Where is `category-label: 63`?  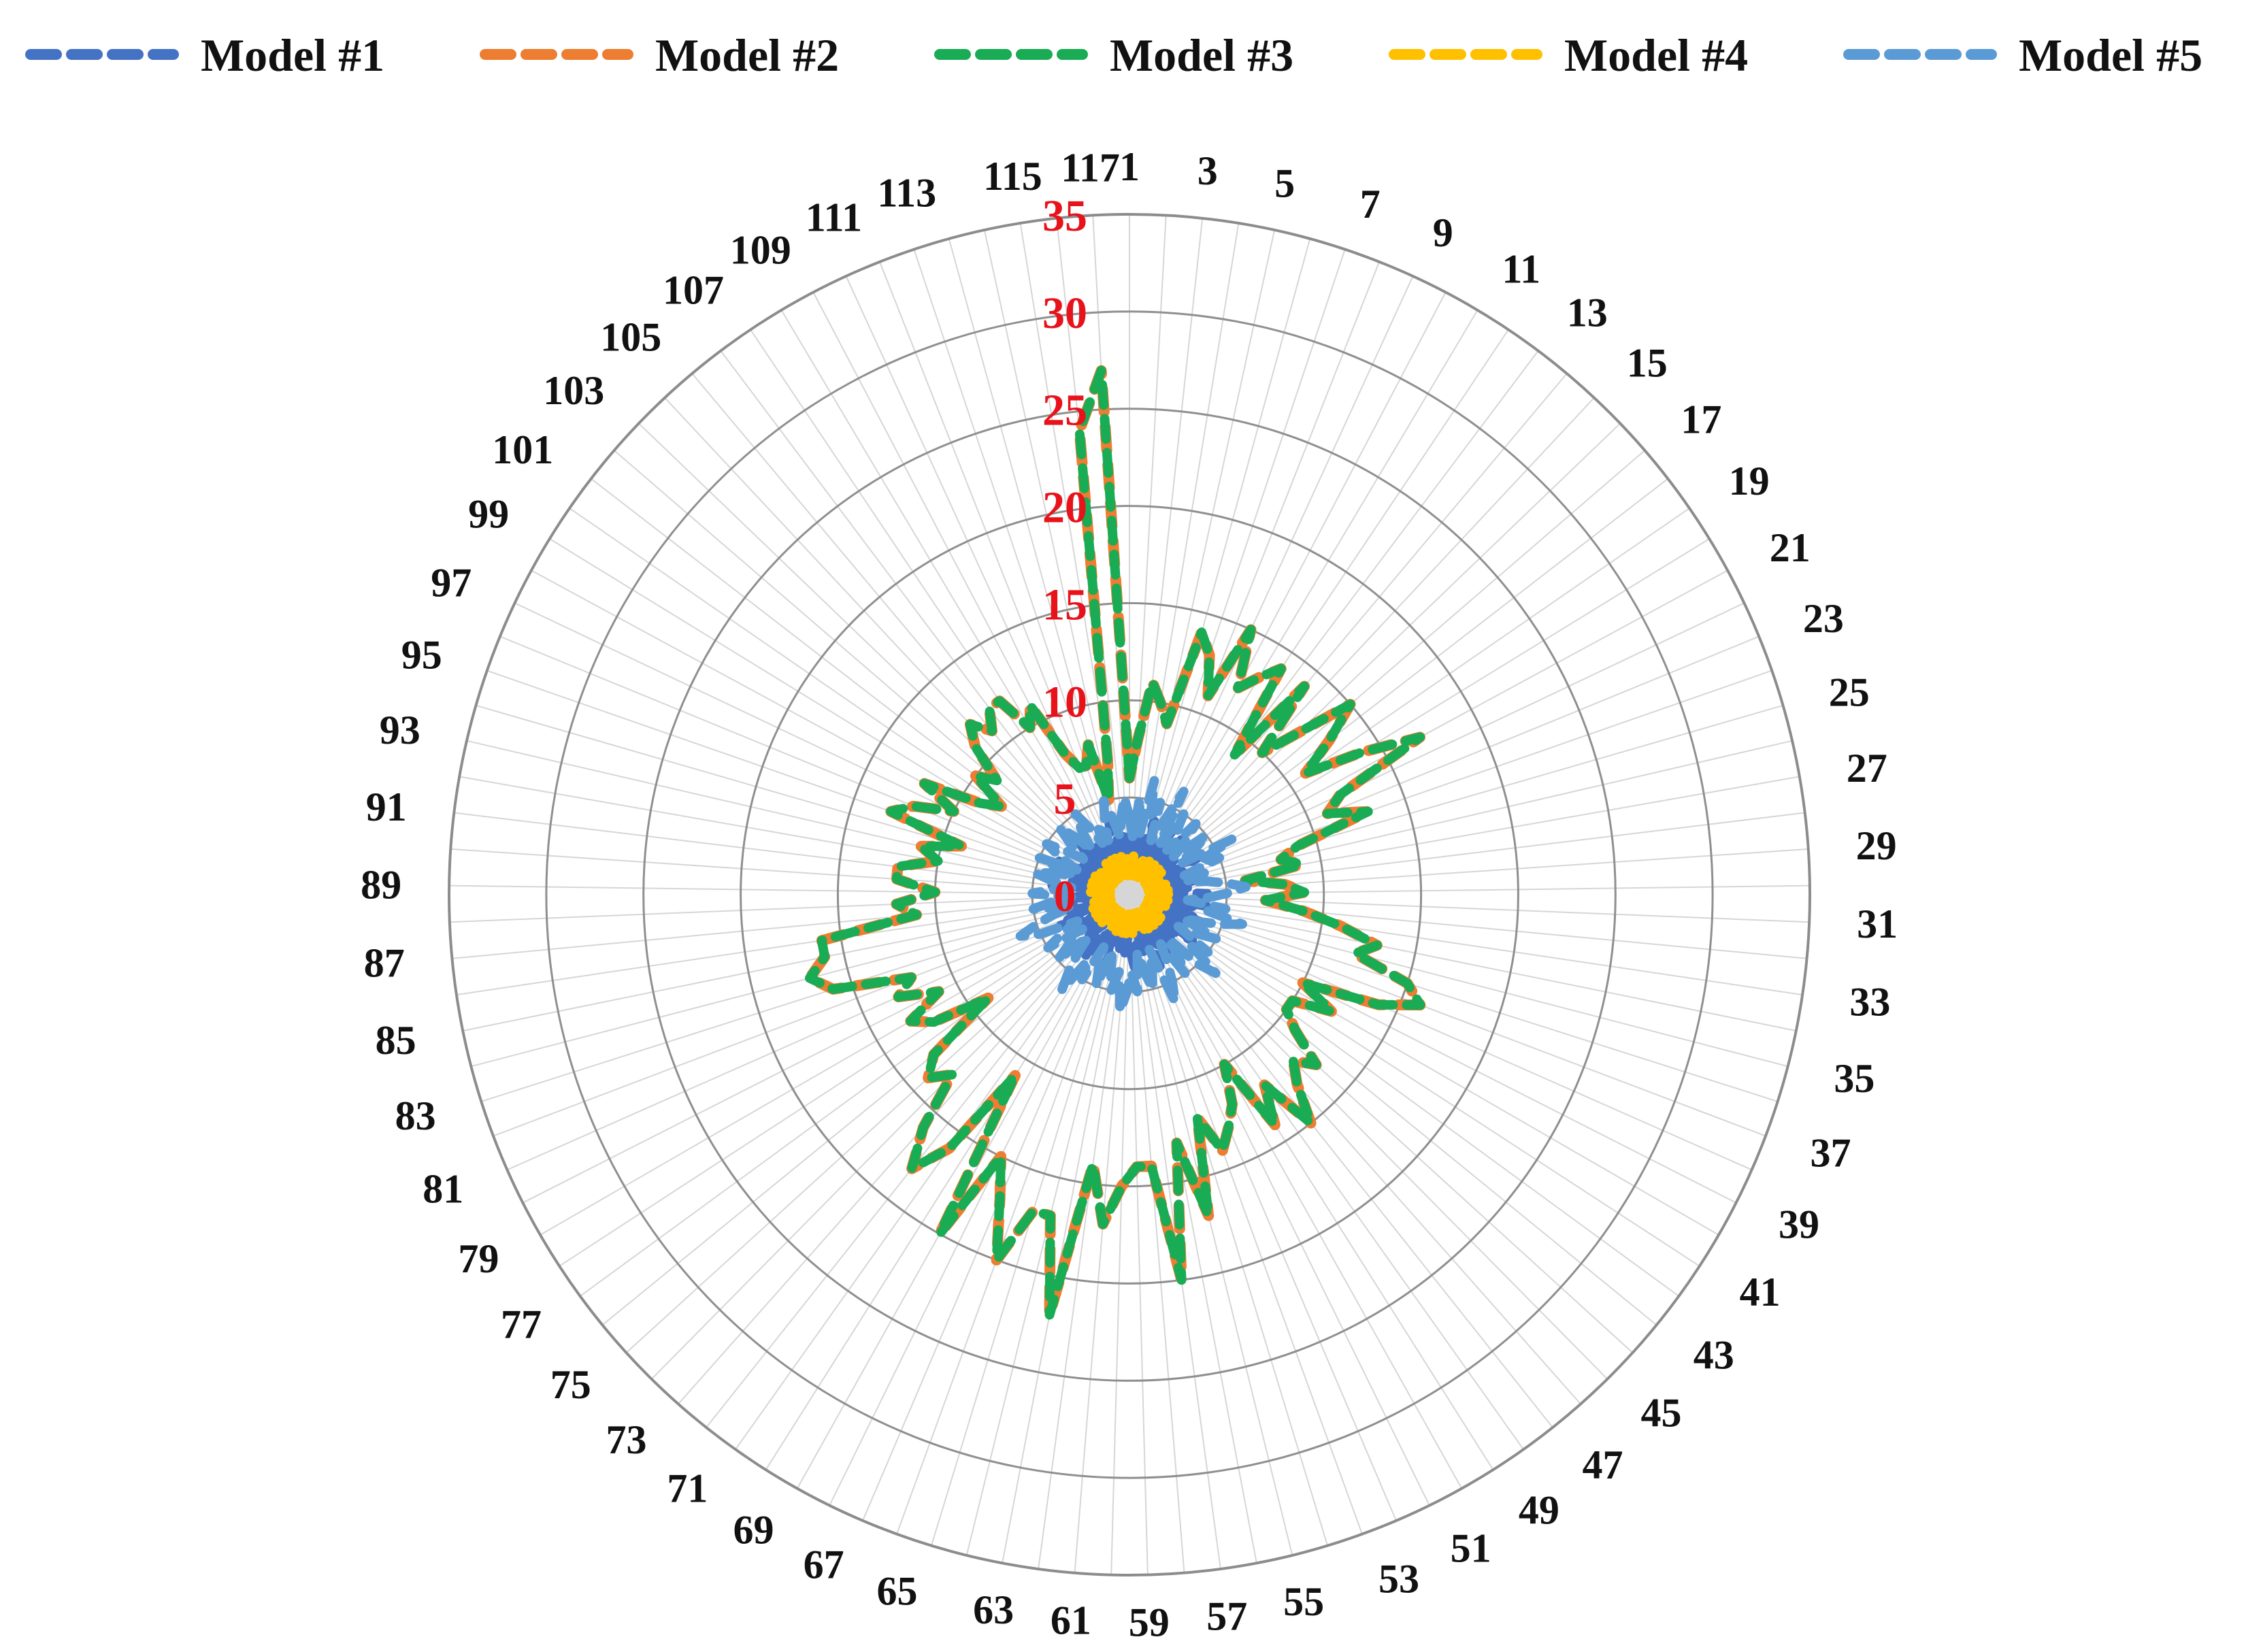 category-label: 63 is located at coordinates (993, 1610).